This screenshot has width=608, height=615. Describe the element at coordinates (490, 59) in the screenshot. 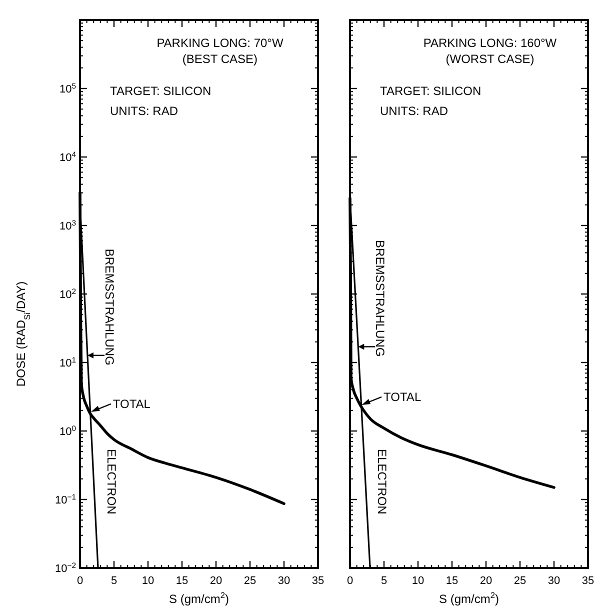

I see `text: (WORST CASE)` at that location.